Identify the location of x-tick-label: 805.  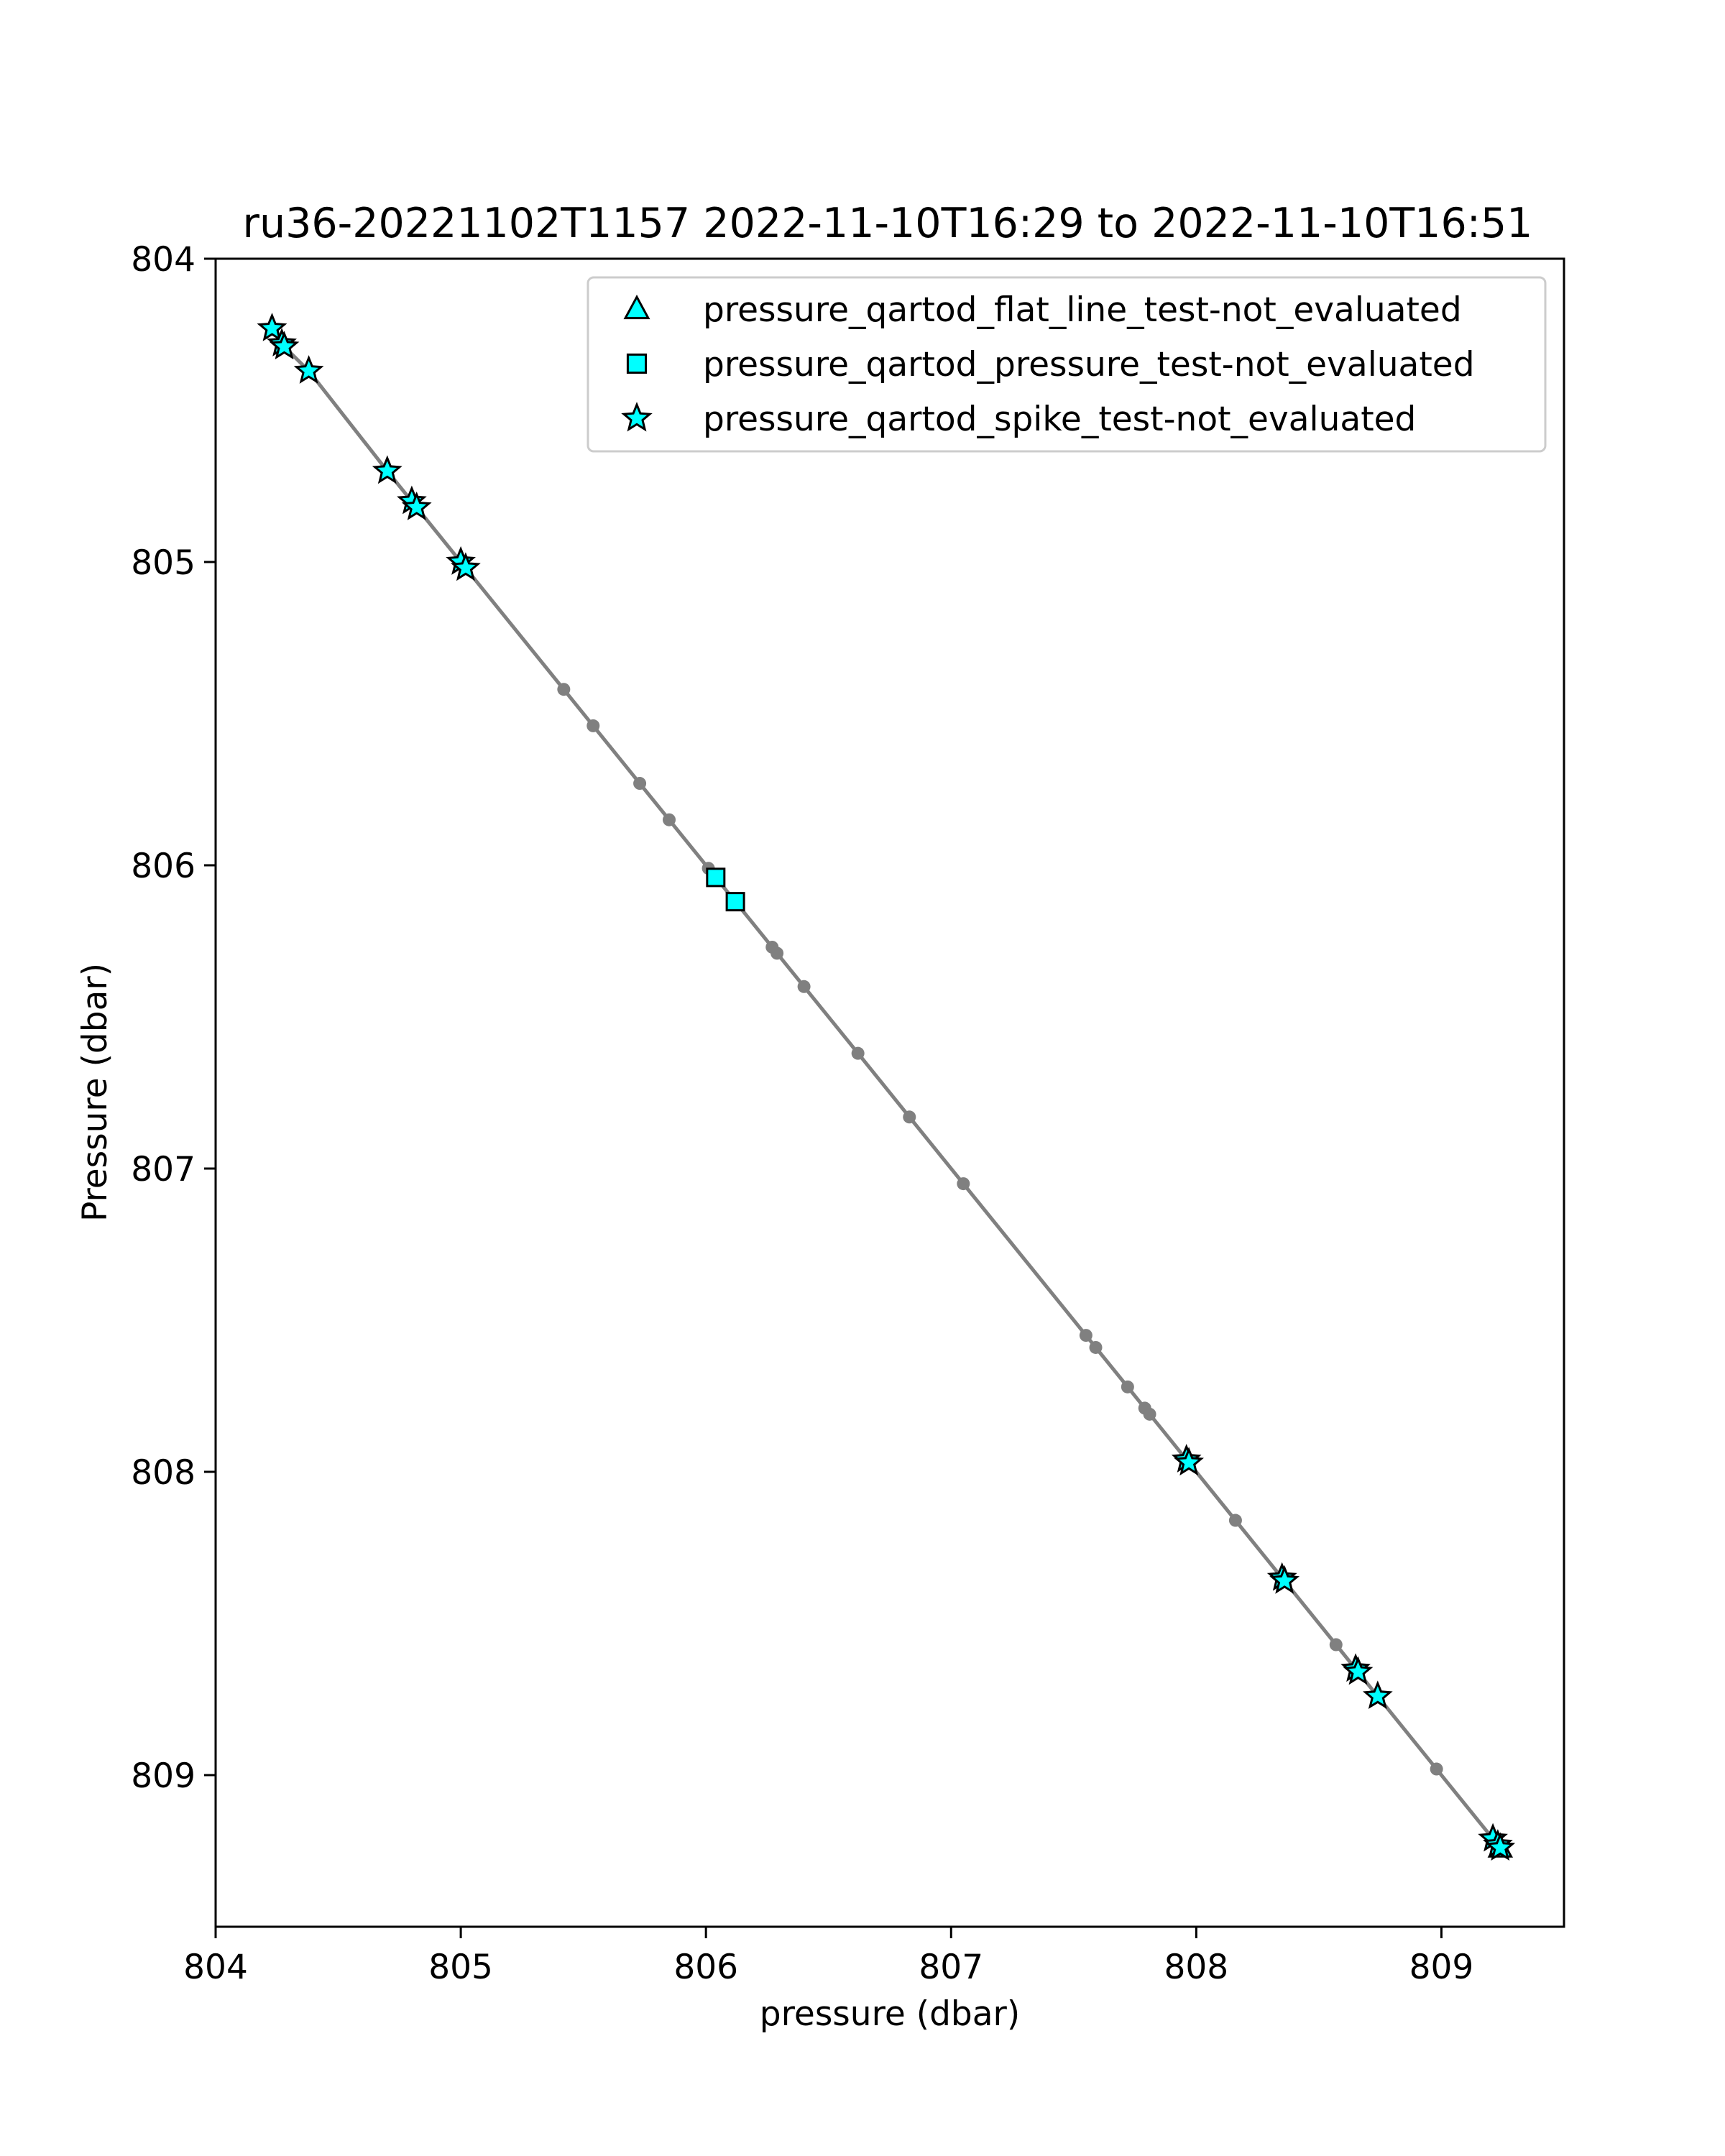
(460, 1967).